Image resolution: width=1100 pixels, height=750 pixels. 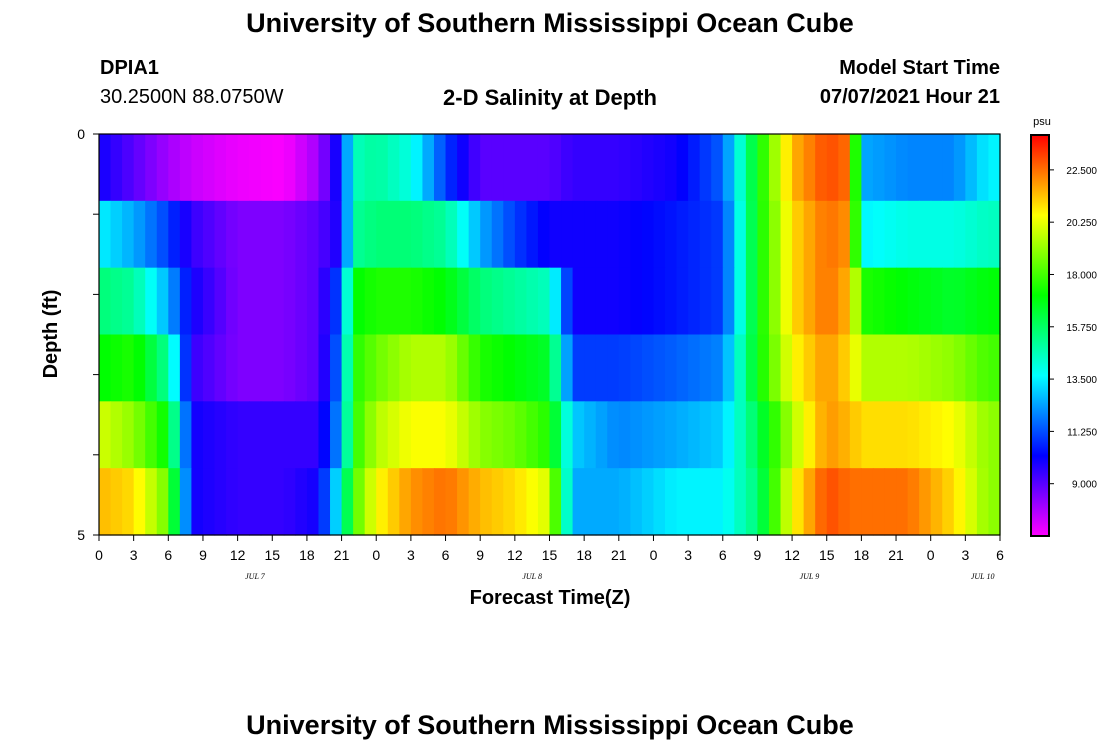 What do you see at coordinates (550, 598) in the screenshot?
I see `x-axis-label: Forecast Time(Z)` at bounding box center [550, 598].